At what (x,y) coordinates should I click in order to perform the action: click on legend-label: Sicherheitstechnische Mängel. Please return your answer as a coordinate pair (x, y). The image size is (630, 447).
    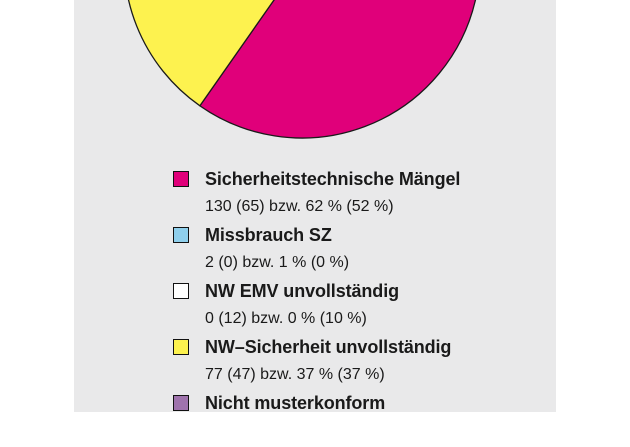
    Looking at the image, I should click on (332, 179).